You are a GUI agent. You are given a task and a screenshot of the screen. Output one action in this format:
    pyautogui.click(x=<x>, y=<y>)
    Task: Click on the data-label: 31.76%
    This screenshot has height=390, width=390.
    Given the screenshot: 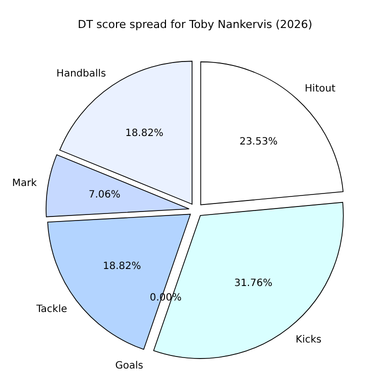 What is the action you would take?
    pyautogui.click(x=253, y=284)
    